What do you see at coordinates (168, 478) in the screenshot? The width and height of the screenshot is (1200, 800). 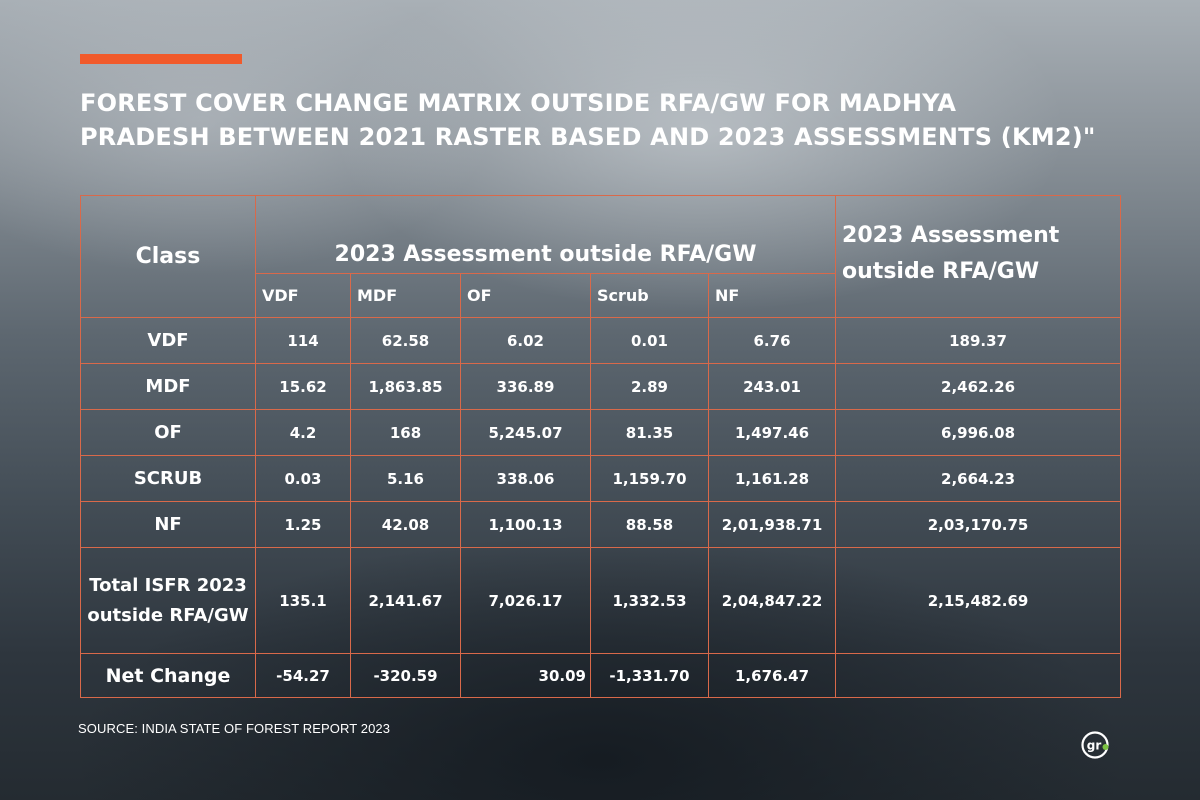 I see `row-label: SCRUB` at bounding box center [168, 478].